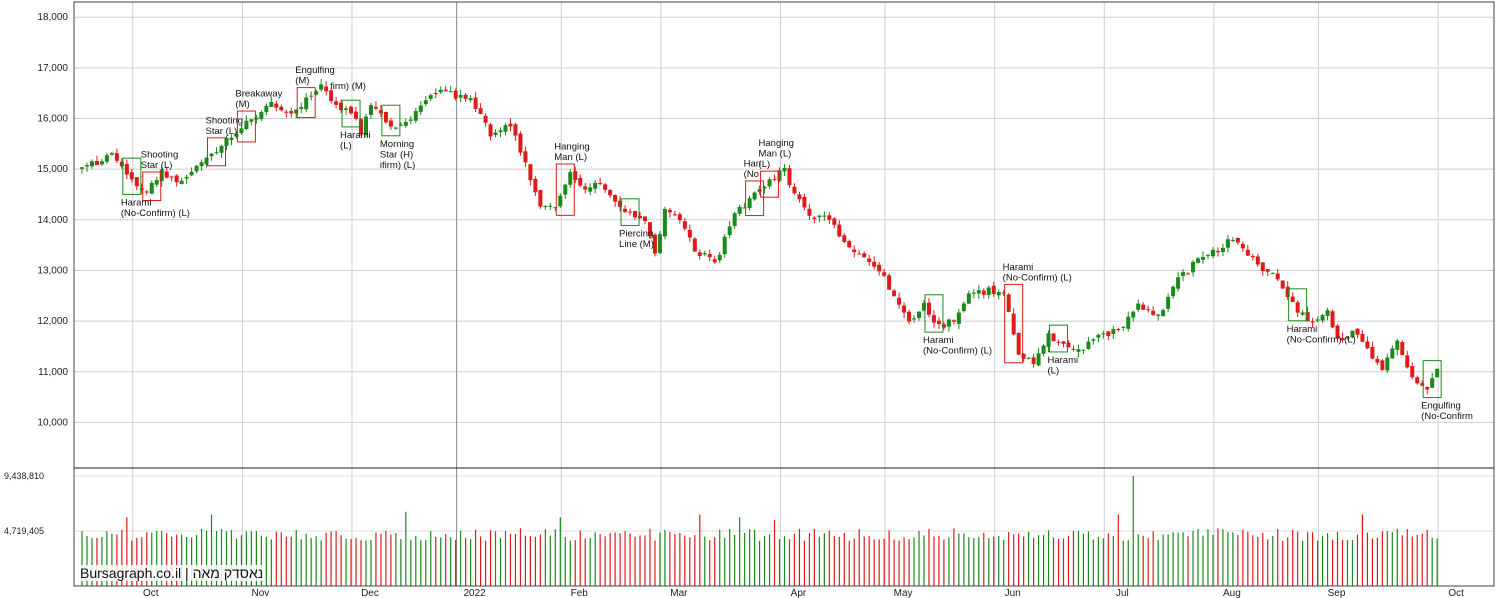 This screenshot has height=598, width=1496. What do you see at coordinates (1054, 370) in the screenshot?
I see `pattern-label: (L)` at bounding box center [1054, 370].